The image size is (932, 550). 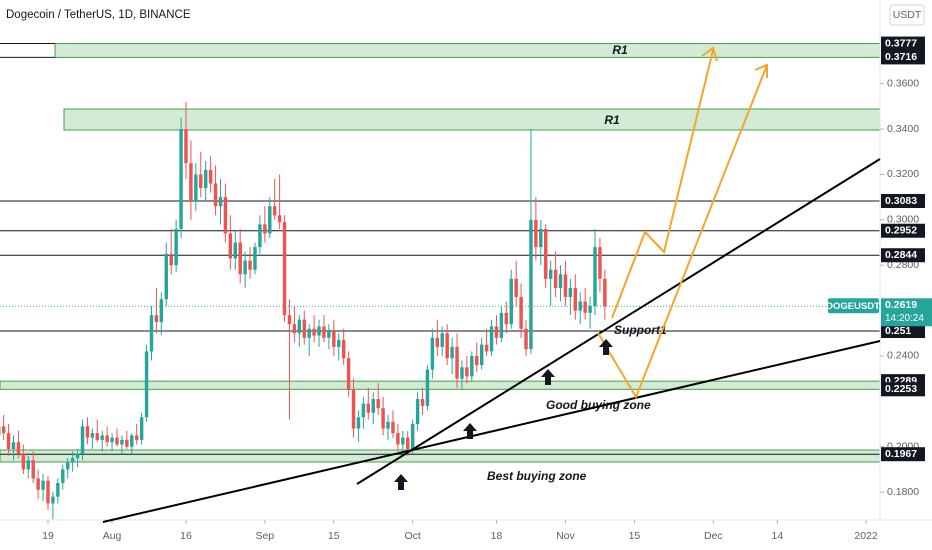 I want to click on projection-path, so click(x=662, y=184).